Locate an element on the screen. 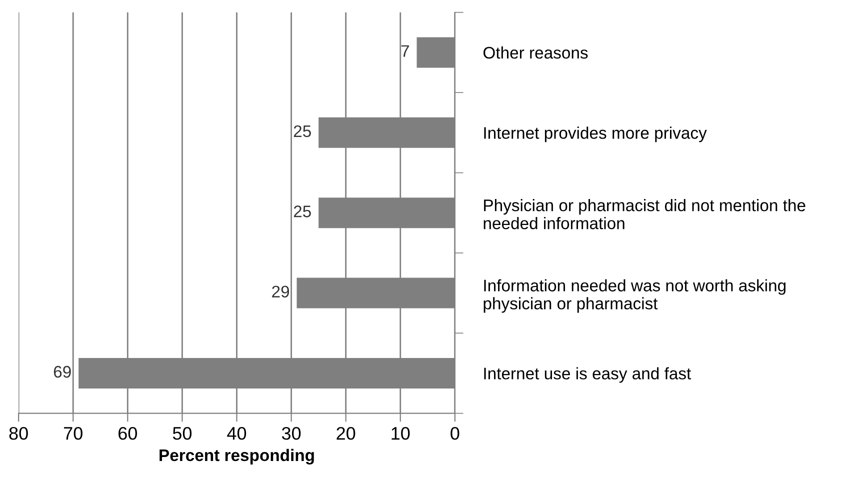  x-tick-label: 10 is located at coordinates (401, 433).